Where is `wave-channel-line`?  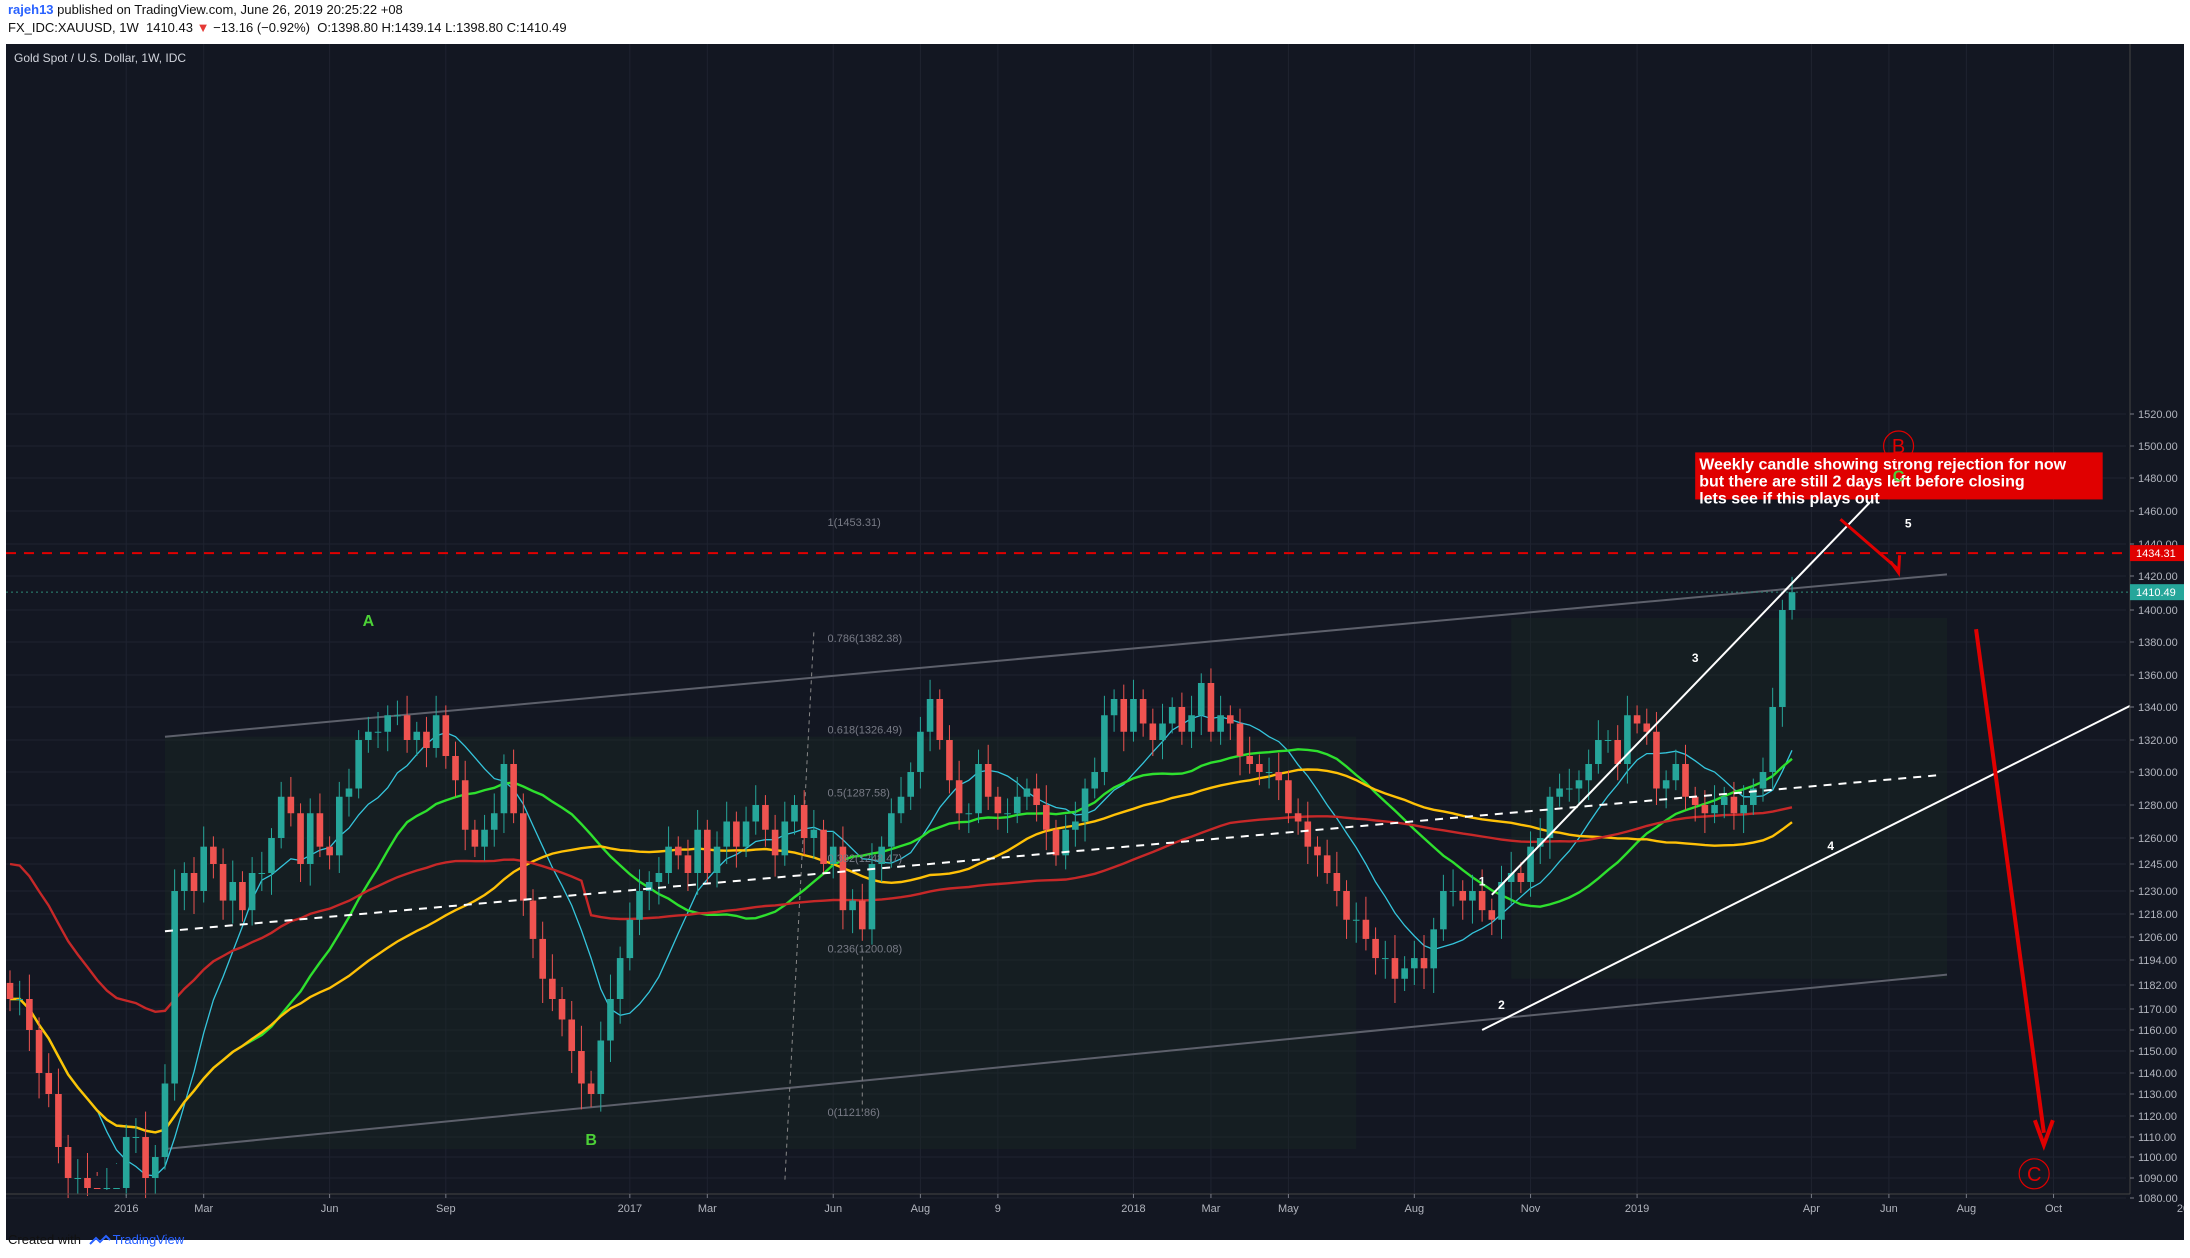 wave-channel-line is located at coordinates (1681, 699).